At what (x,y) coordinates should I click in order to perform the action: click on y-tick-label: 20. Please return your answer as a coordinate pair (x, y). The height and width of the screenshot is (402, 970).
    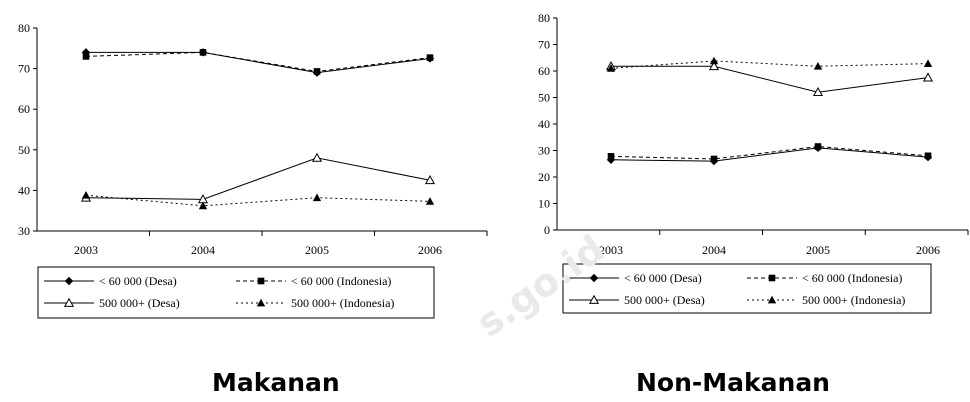
    Looking at the image, I should click on (544, 177).